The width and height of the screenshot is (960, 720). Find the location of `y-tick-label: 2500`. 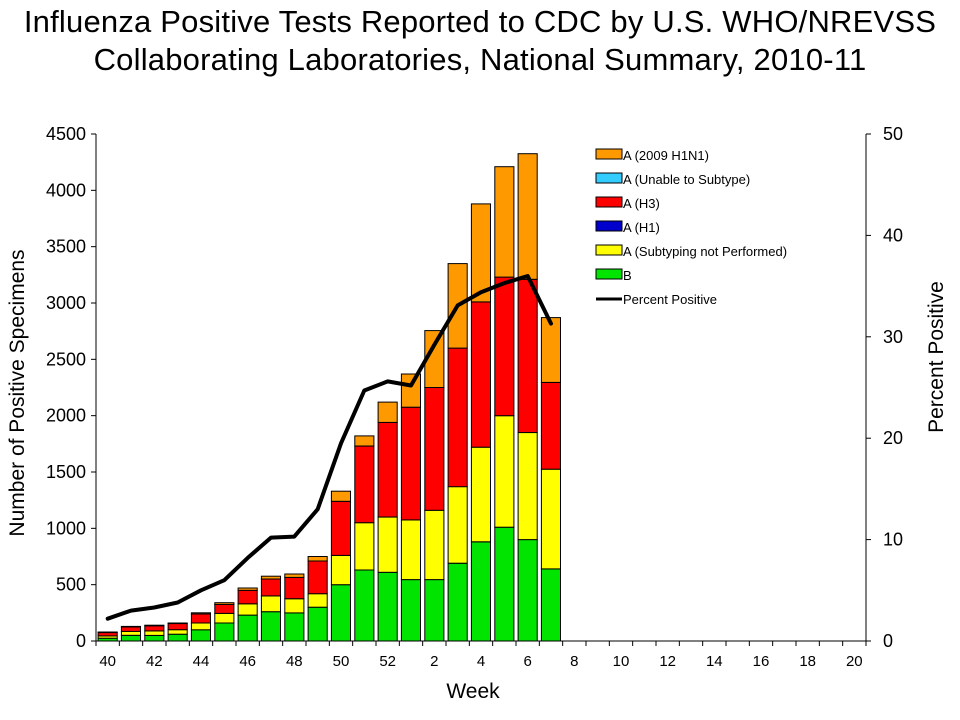

y-tick-label: 2500 is located at coordinates (66, 359).